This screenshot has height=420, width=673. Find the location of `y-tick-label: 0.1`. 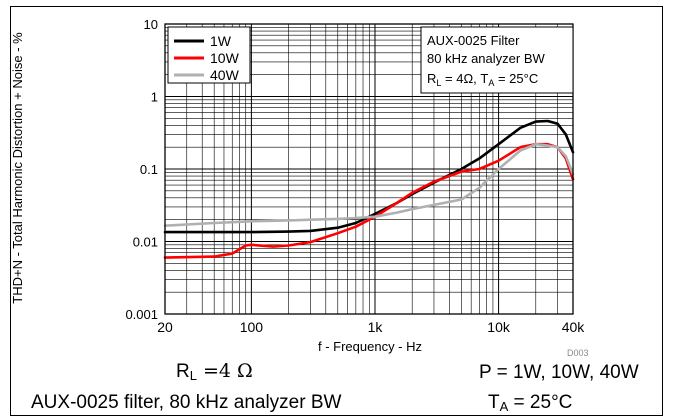

y-tick-label: 0.1 is located at coordinates (149, 169).